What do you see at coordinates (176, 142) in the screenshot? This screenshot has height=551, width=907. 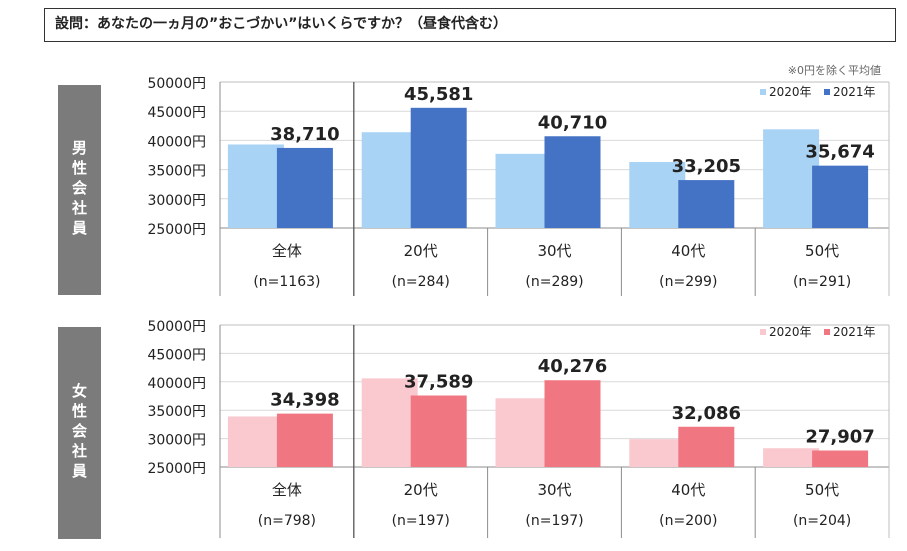 I see `chart1-ytick-label: 40000円` at bounding box center [176, 142].